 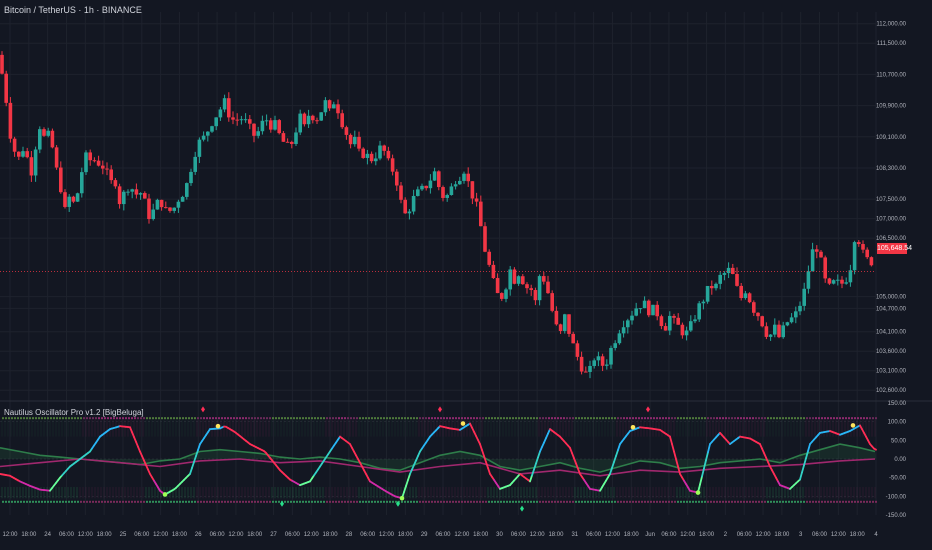 What do you see at coordinates (764, 535) in the screenshot?
I see `x-axis-tick-label: 12:00` at bounding box center [764, 535].